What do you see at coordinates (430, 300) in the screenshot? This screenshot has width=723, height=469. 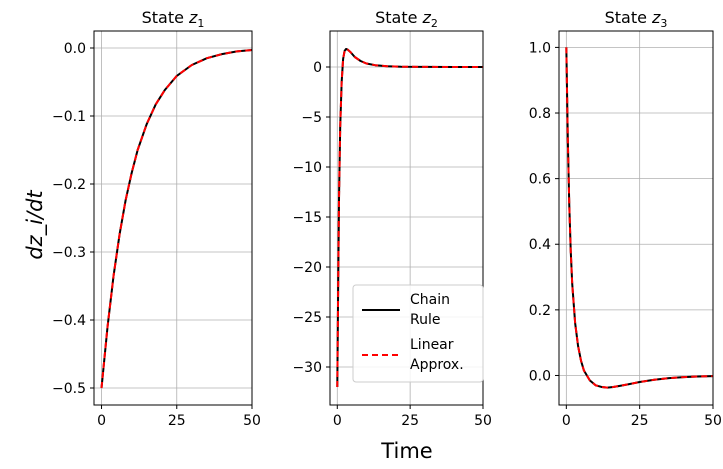 I see `legend-label-chain-rule-line1: Chain` at bounding box center [430, 300].